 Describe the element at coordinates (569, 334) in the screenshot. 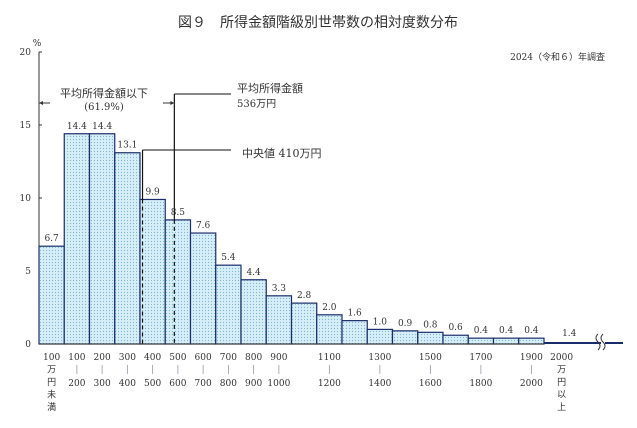

I see `value-label: 1.4` at that location.